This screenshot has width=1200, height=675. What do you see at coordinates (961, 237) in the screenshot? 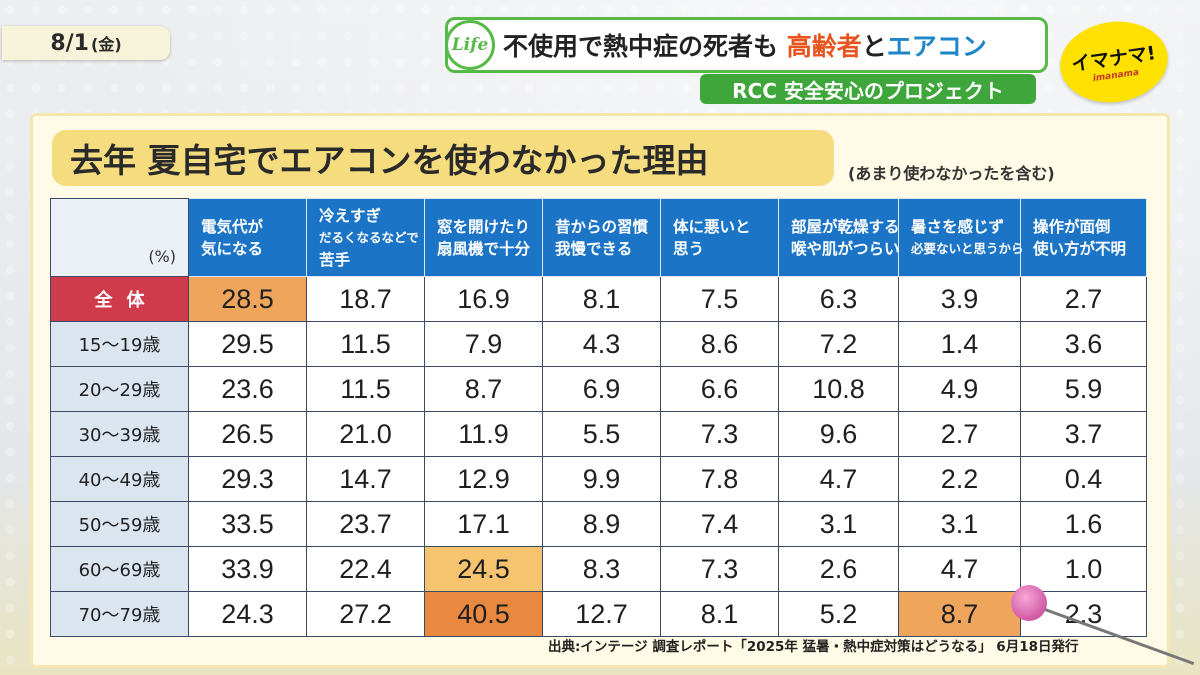
I see `column-header: 暑さを感じず必要ないと思うから` at bounding box center [961, 237].